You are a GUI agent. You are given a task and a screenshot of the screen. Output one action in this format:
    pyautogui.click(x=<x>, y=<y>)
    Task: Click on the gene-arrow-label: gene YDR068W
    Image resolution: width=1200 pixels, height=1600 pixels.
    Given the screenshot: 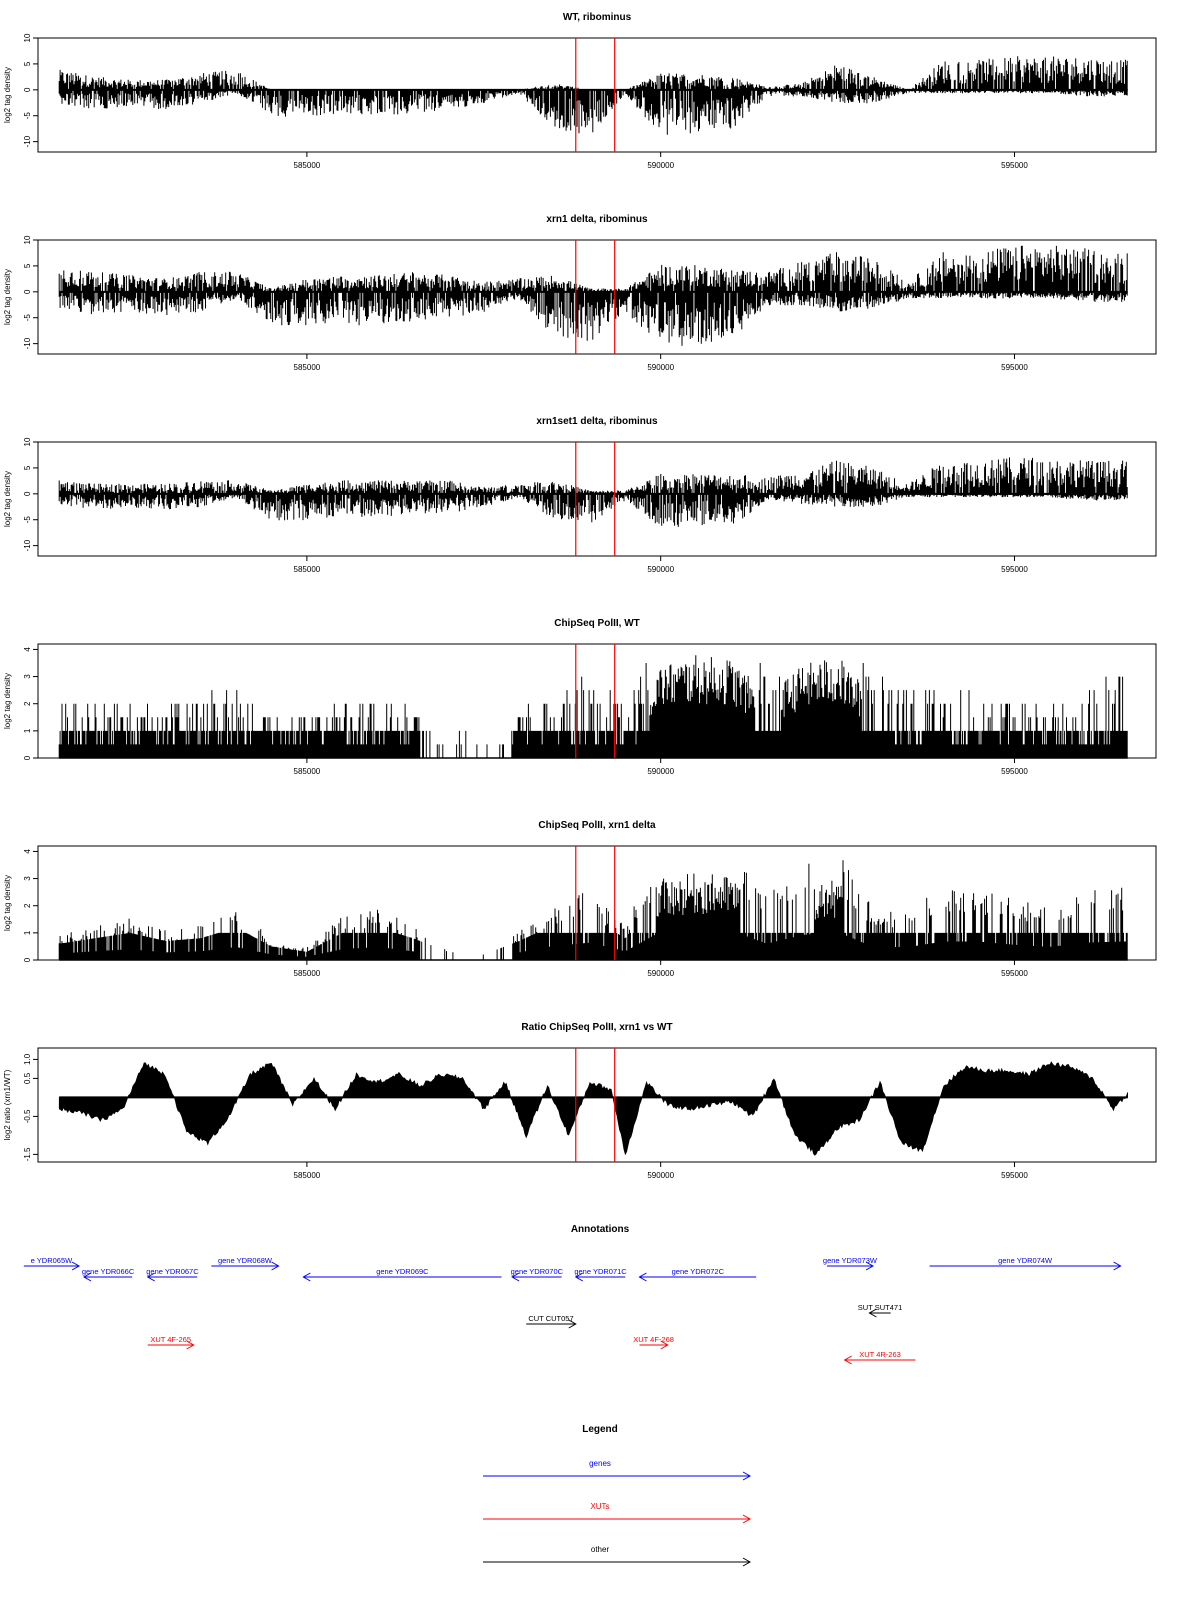 What is the action you would take?
    pyautogui.click(x=245, y=1260)
    